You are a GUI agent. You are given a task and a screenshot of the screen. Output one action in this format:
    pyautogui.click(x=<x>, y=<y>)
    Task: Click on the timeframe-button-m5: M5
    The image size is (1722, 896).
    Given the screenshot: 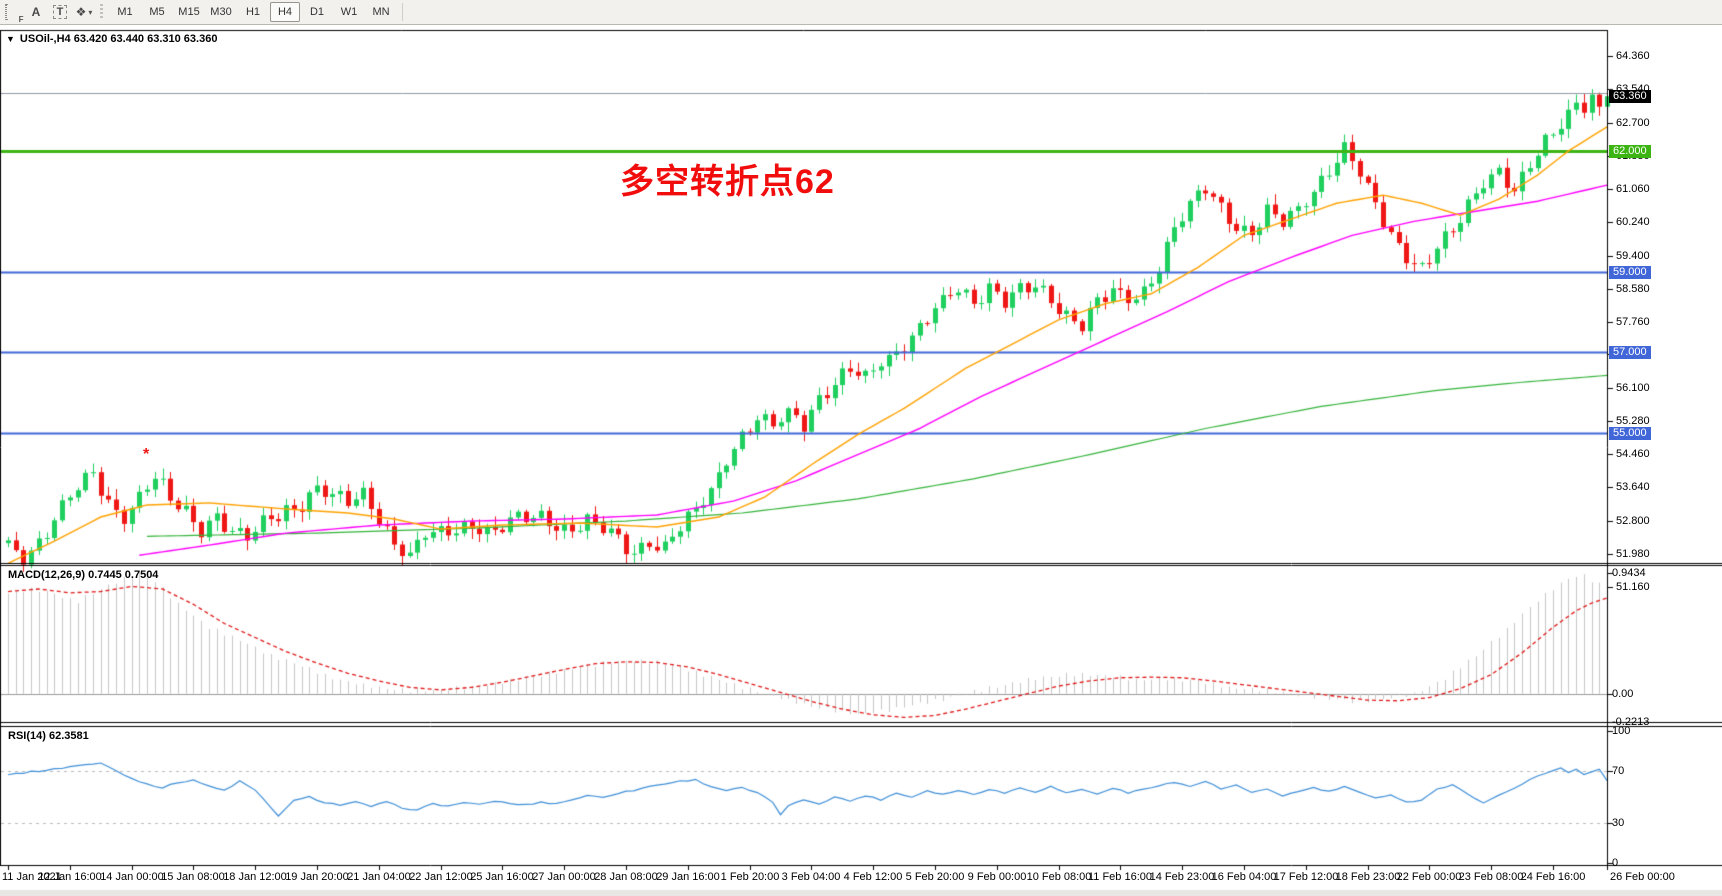 What is the action you would take?
    pyautogui.click(x=157, y=12)
    